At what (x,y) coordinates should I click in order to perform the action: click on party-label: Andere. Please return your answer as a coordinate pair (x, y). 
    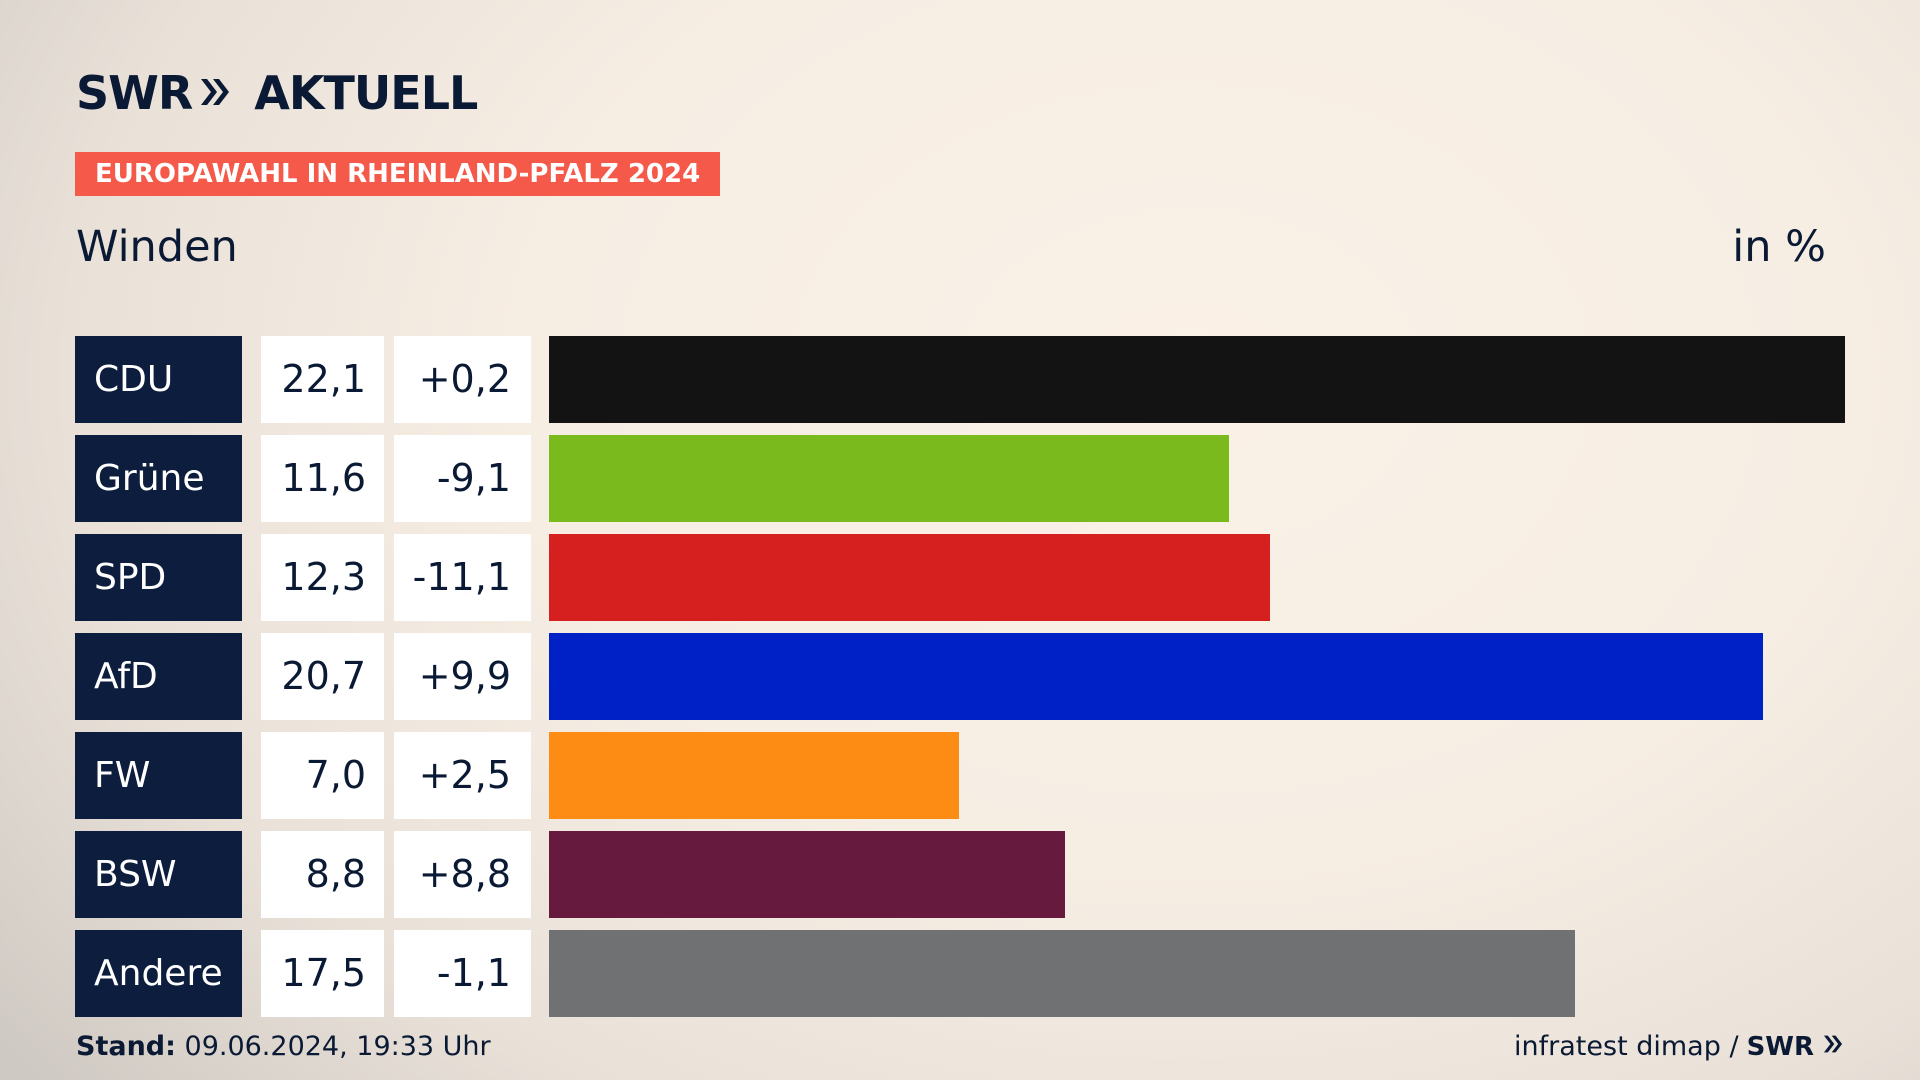
    Looking at the image, I should click on (158, 973).